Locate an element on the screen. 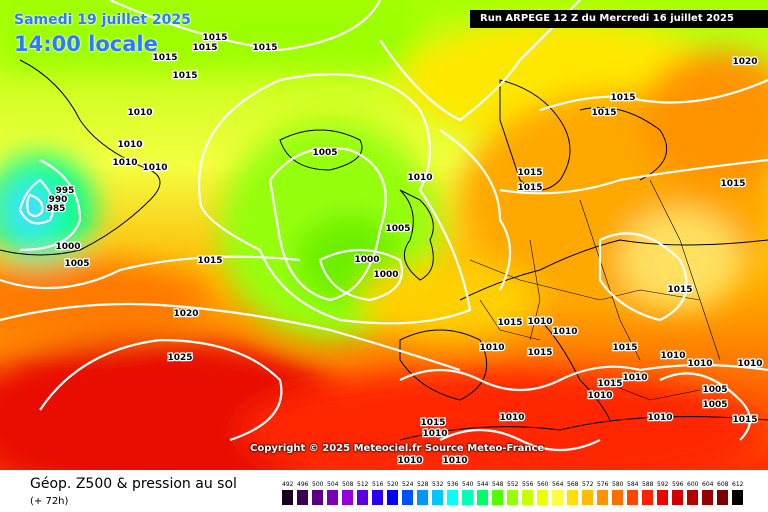 The image size is (768, 512). scale-step: 516 is located at coordinates (377, 493).